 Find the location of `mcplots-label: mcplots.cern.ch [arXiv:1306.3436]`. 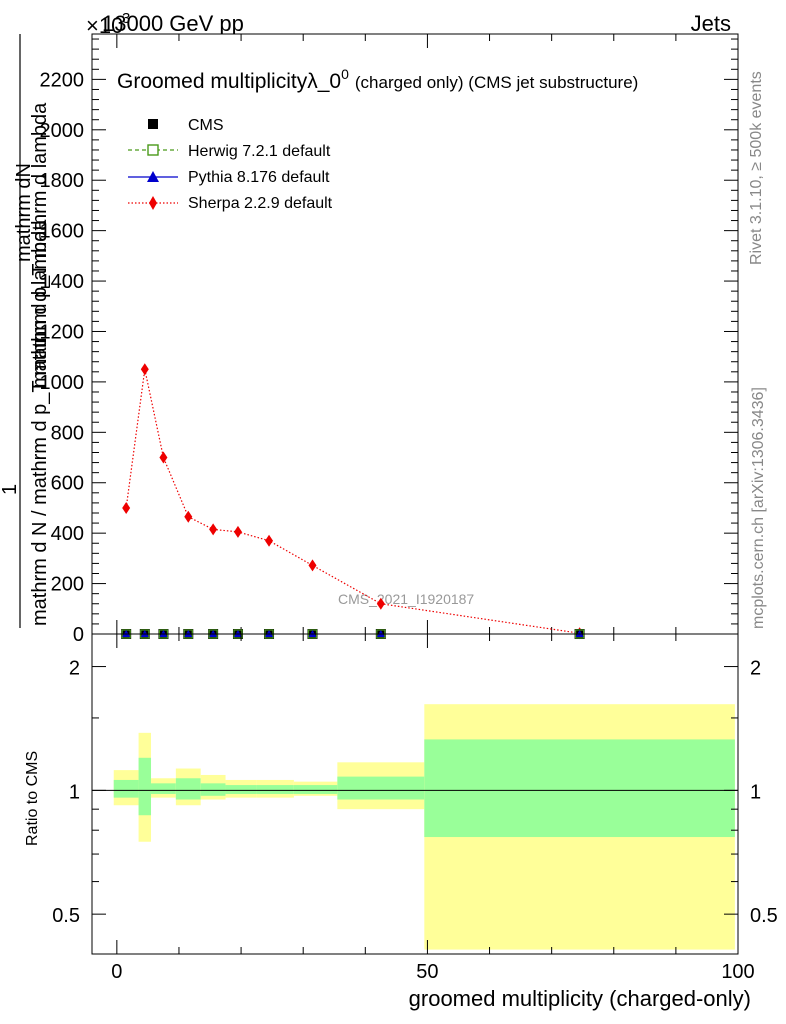

mcplots-label: mcplots.cern.ch [arXiv:1306.3436] is located at coordinates (758, 508).